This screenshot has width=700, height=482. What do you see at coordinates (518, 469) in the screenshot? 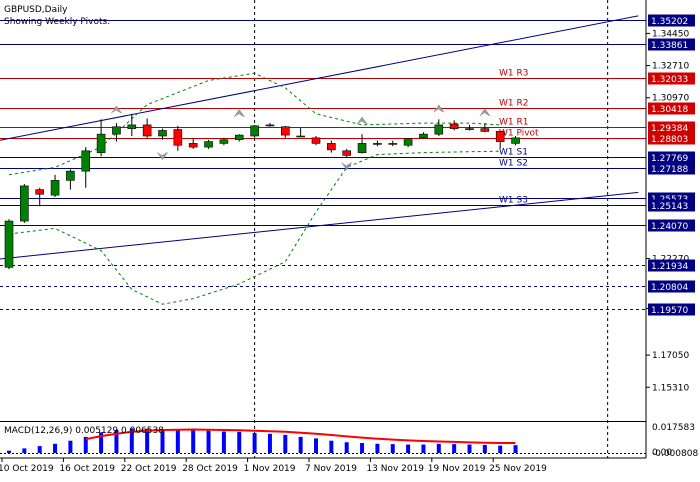
I see `time-axis-label: 25 Nov 2019` at bounding box center [518, 469].